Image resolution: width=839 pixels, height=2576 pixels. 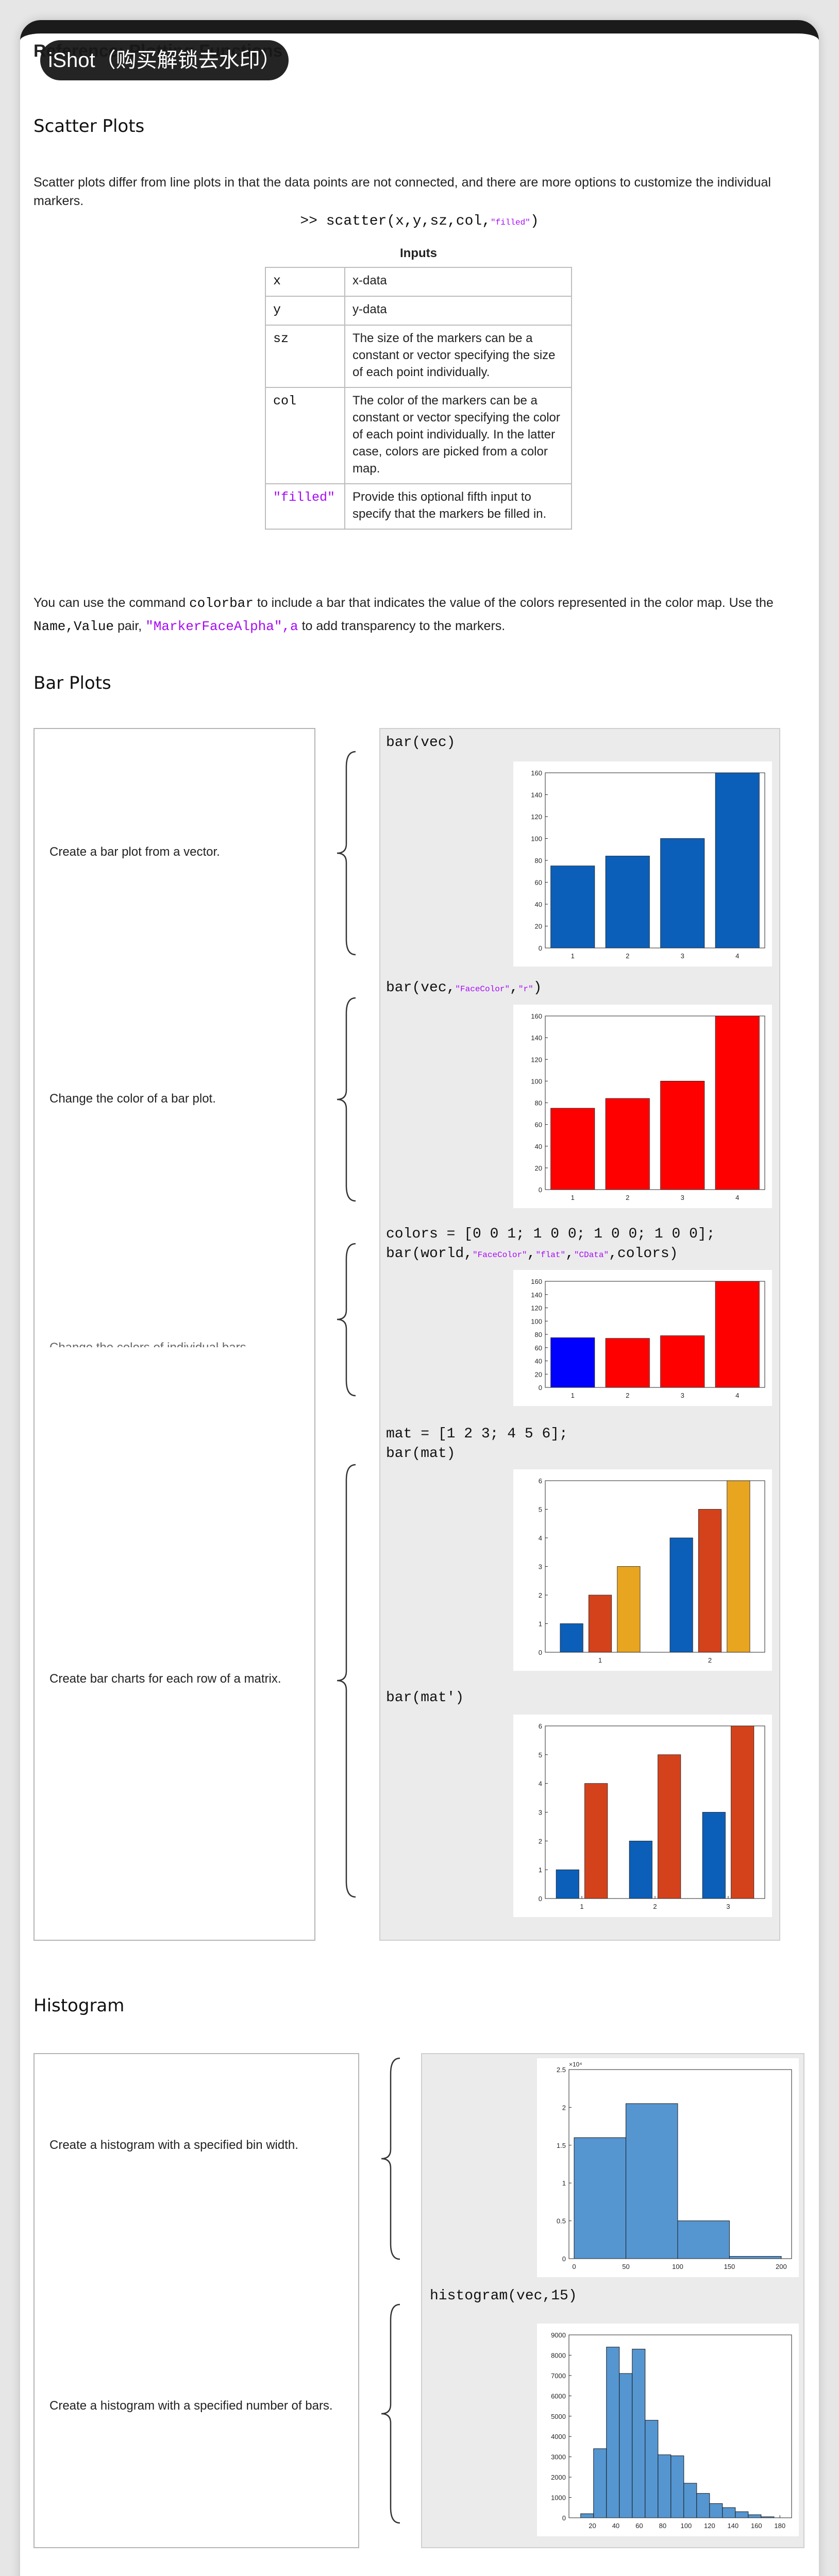 What do you see at coordinates (574, 2266) in the screenshot?
I see `x-tick-label: 0` at bounding box center [574, 2266].